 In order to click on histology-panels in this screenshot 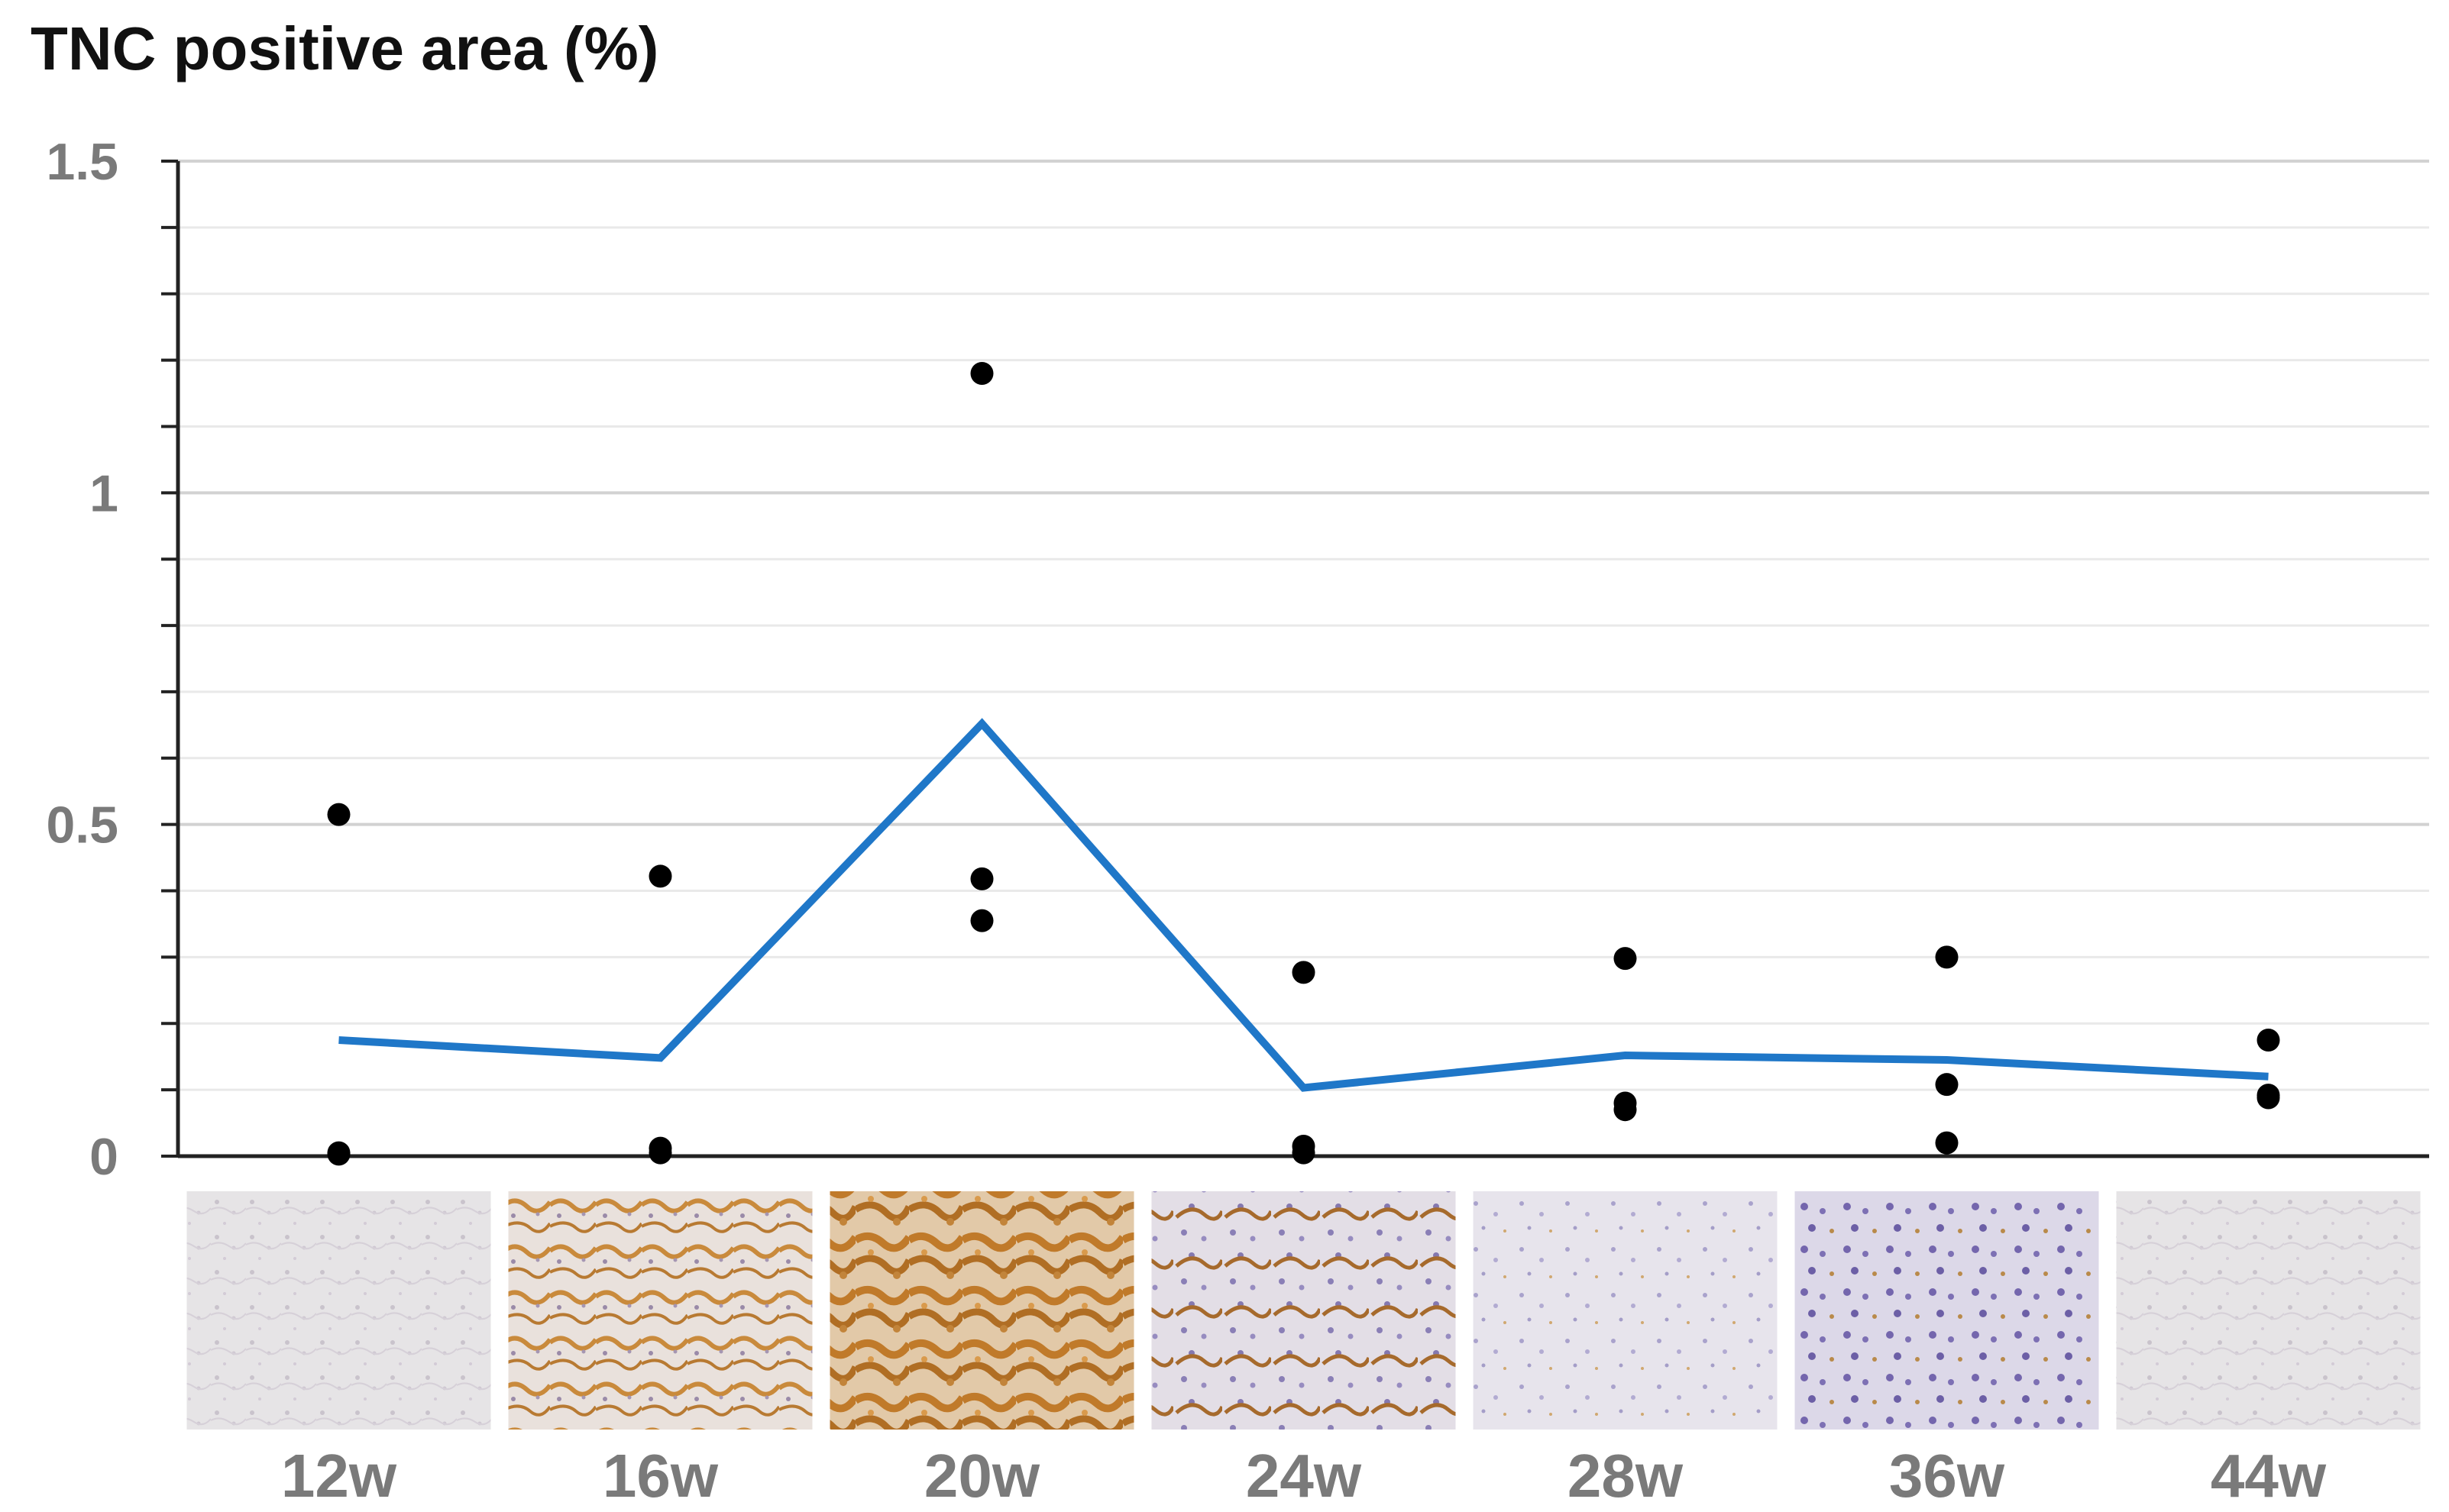, I will do `click(1304, 1310)`.